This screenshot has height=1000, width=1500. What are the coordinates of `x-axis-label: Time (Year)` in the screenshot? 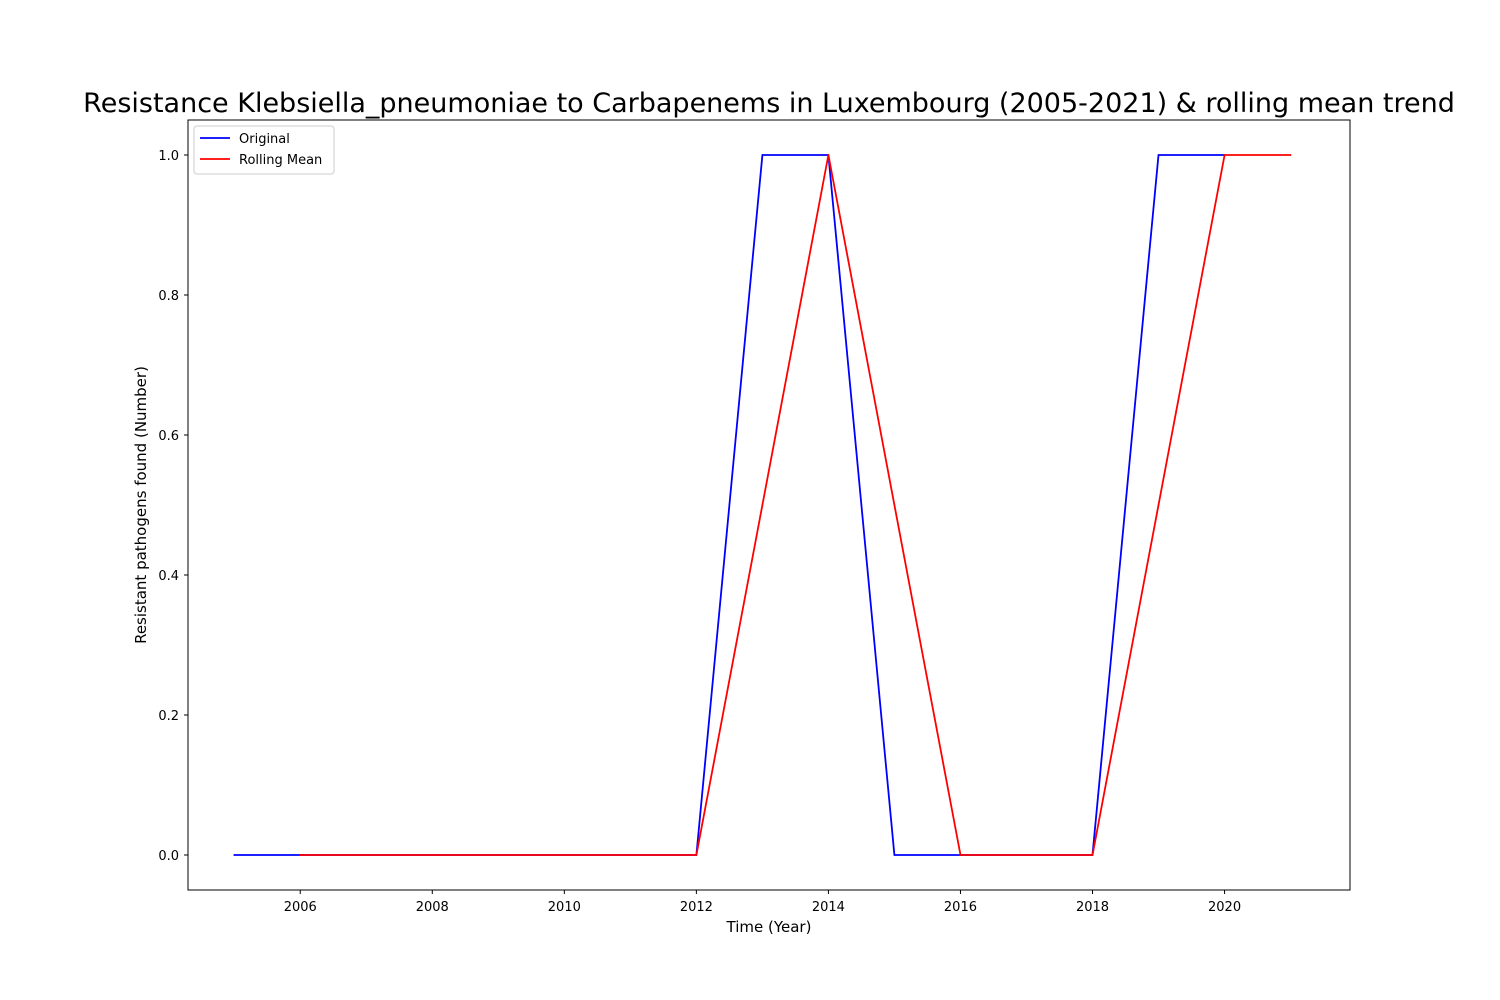 It's located at (769, 927).